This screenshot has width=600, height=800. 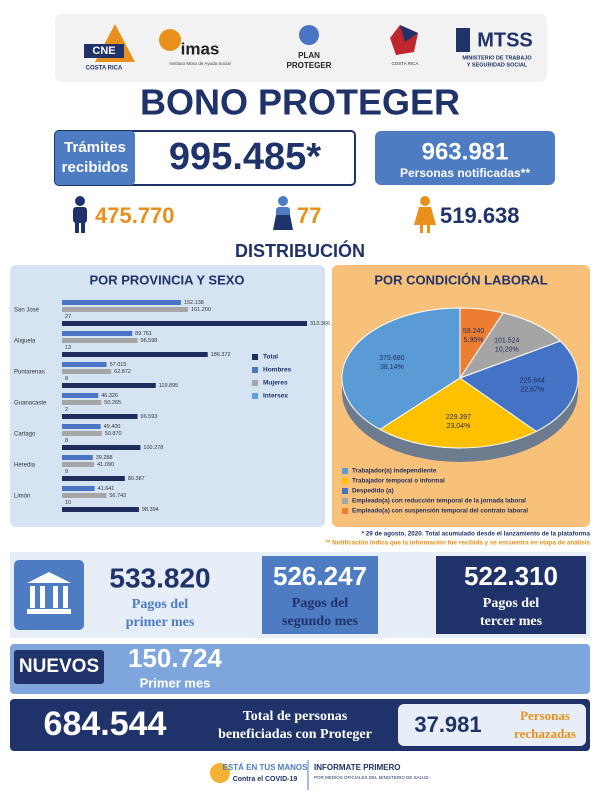 I want to click on plan-text: PROTEGER, so click(x=309, y=65).